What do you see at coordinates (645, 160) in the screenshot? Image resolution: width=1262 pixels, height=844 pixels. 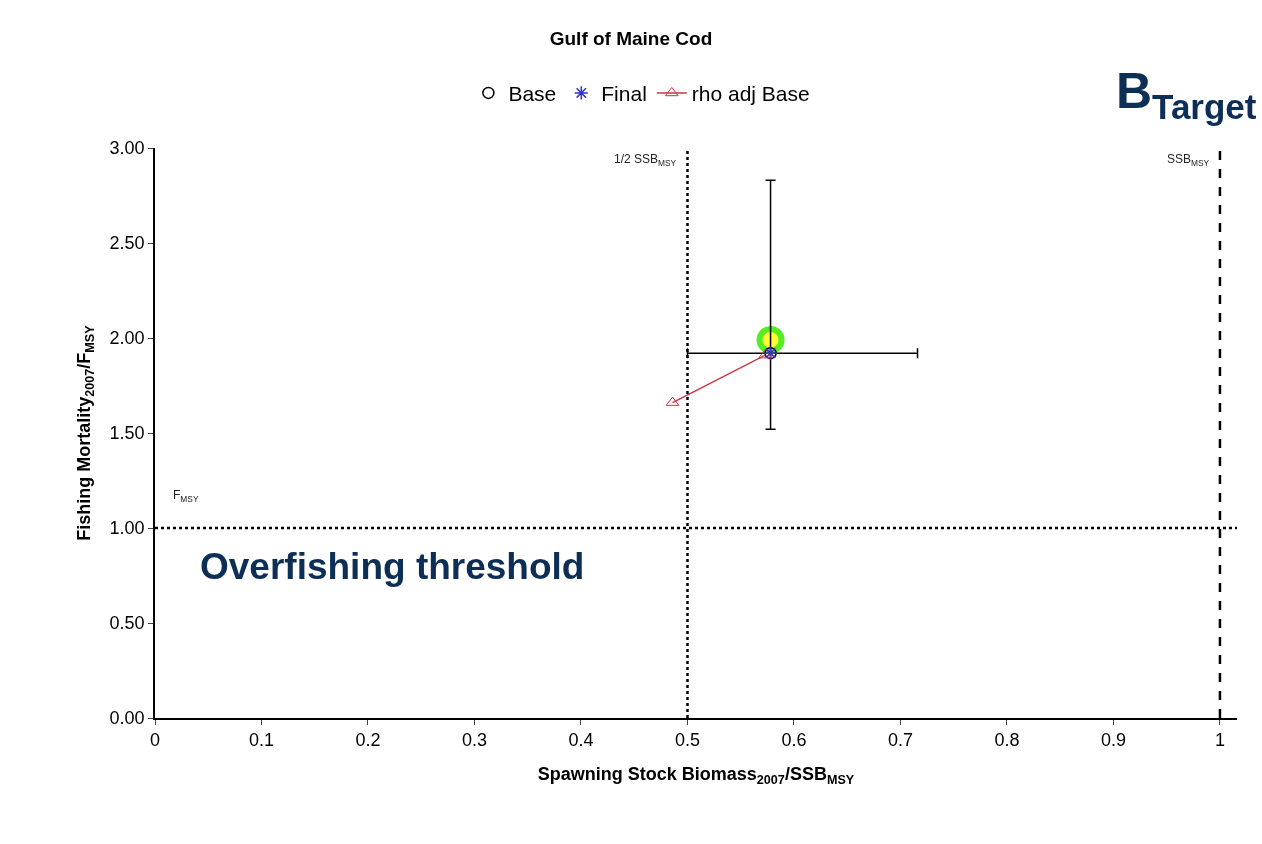 I see `ref-line-label: 1/2 SSB$_{MSY}$` at bounding box center [645, 160].